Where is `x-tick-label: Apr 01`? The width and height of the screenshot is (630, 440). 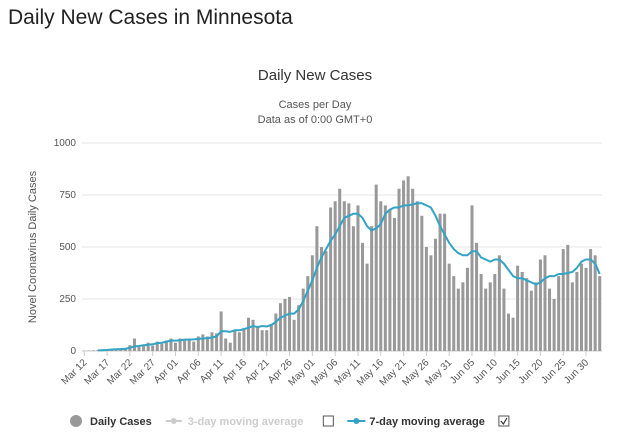 x-tick-label: Apr 01 is located at coordinates (166, 371).